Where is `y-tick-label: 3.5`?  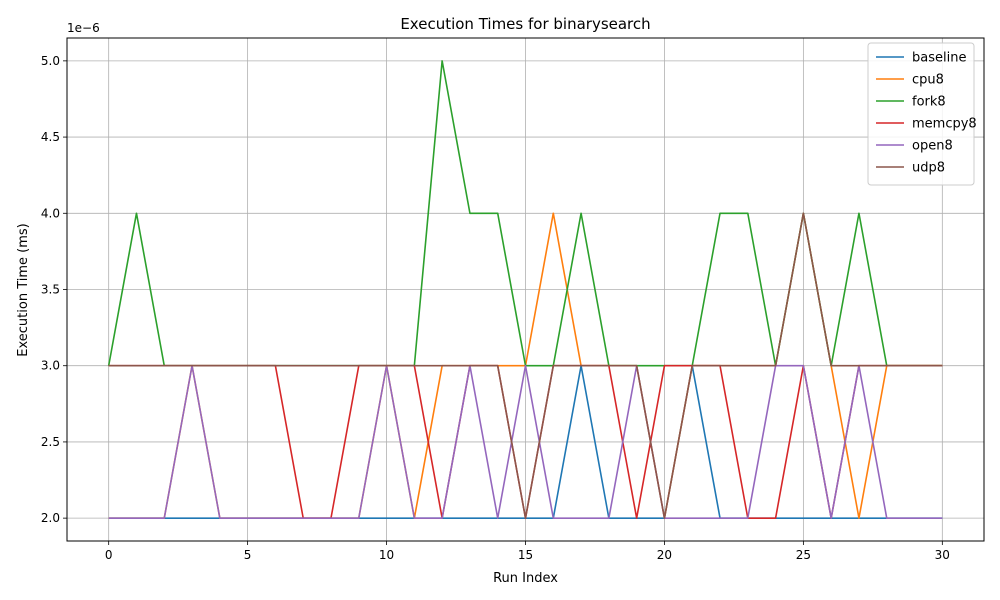
y-tick-label: 3.5 is located at coordinates (50, 290).